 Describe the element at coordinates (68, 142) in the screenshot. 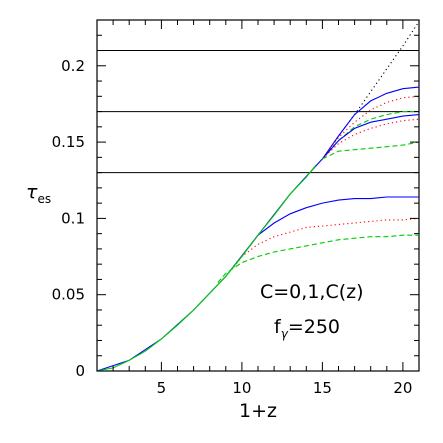

I see `y-tick-label: 0.15` at that location.